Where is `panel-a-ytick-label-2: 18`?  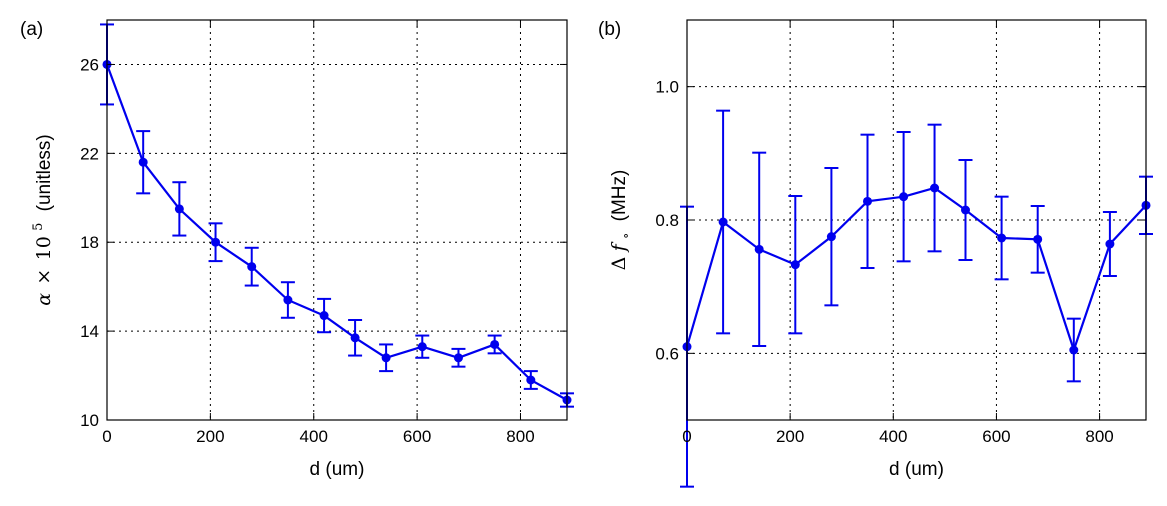 panel-a-ytick-label-2: 18 is located at coordinates (89, 242).